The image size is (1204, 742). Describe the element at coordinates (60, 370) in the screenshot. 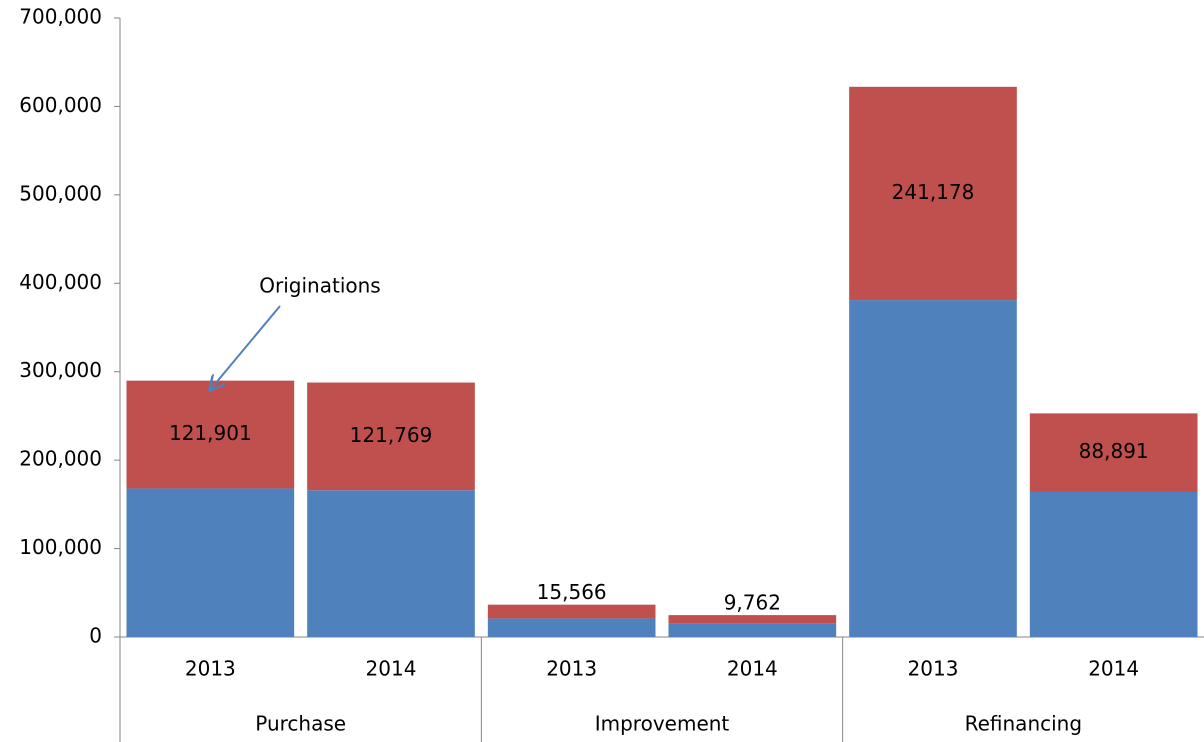

I see `y-tick-label: 300,000` at that location.